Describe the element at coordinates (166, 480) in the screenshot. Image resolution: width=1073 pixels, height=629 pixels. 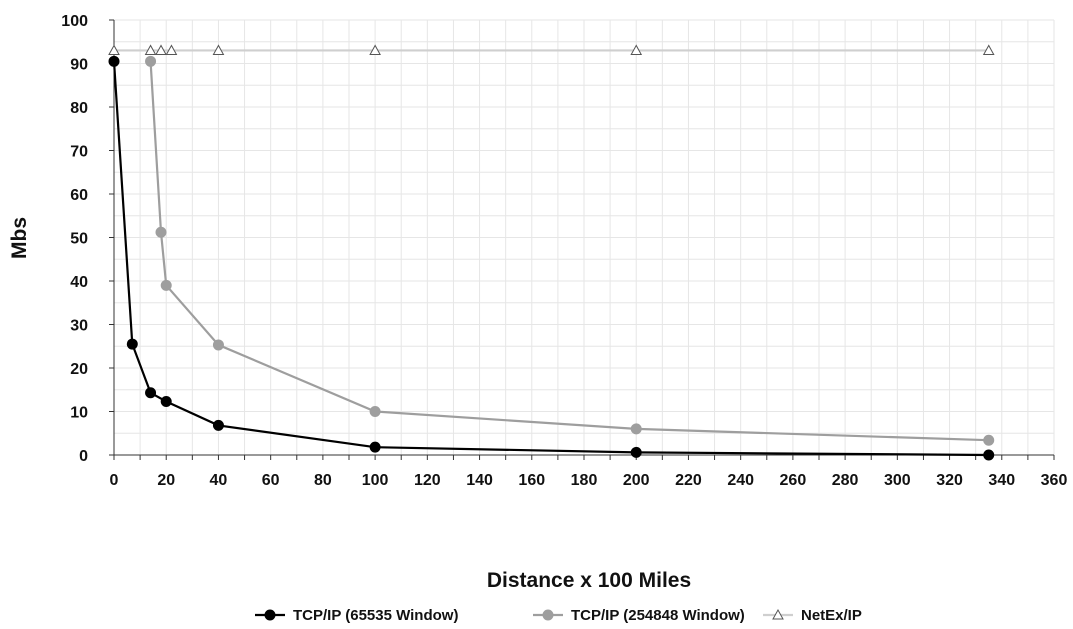
I see `x-tick-label: 20` at that location.